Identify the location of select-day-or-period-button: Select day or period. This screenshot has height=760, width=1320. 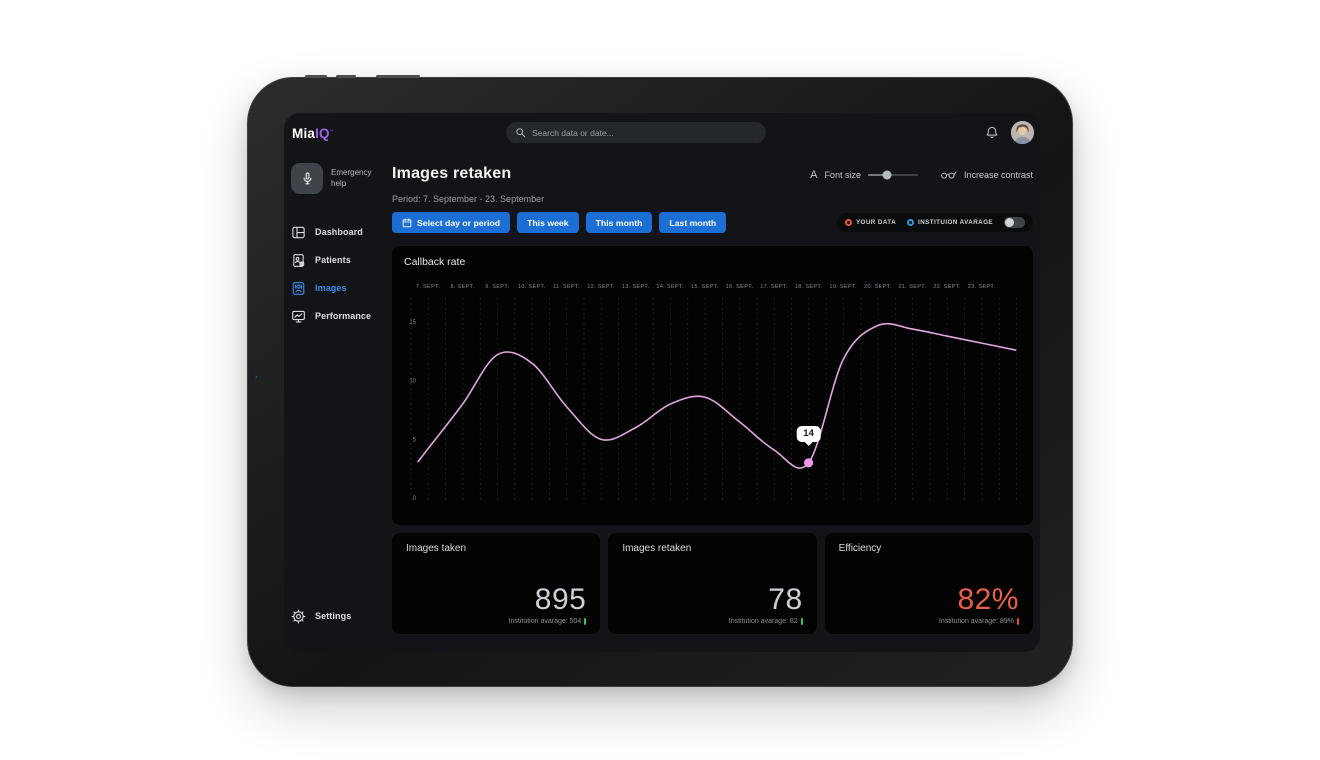
(451, 222).